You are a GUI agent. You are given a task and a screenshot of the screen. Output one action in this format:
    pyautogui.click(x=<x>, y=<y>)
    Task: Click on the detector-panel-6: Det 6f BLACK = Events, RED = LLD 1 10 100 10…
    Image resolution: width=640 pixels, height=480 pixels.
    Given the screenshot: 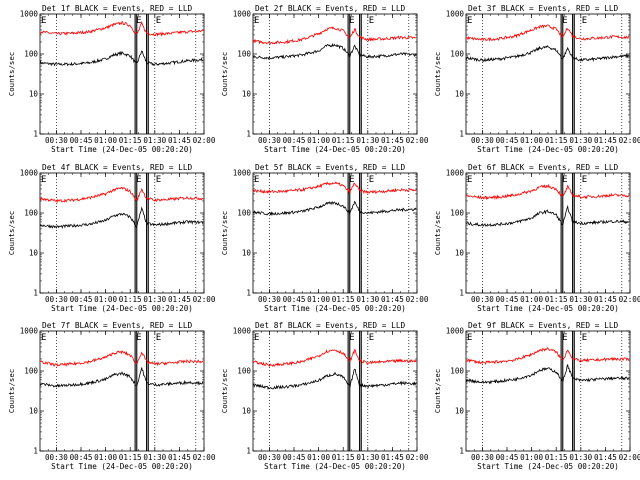 What is the action you would take?
    pyautogui.click(x=536, y=238)
    